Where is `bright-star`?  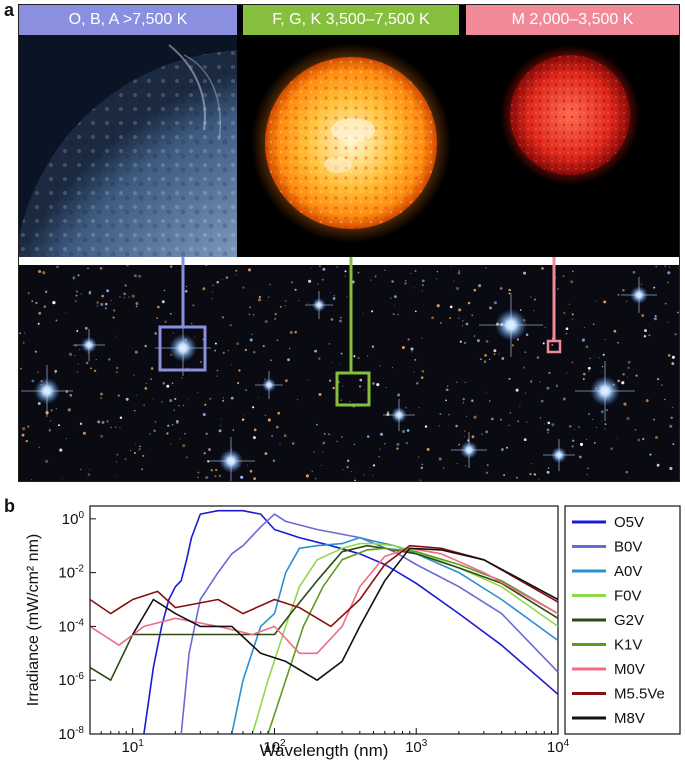
bright-star is located at coordinates (605, 391).